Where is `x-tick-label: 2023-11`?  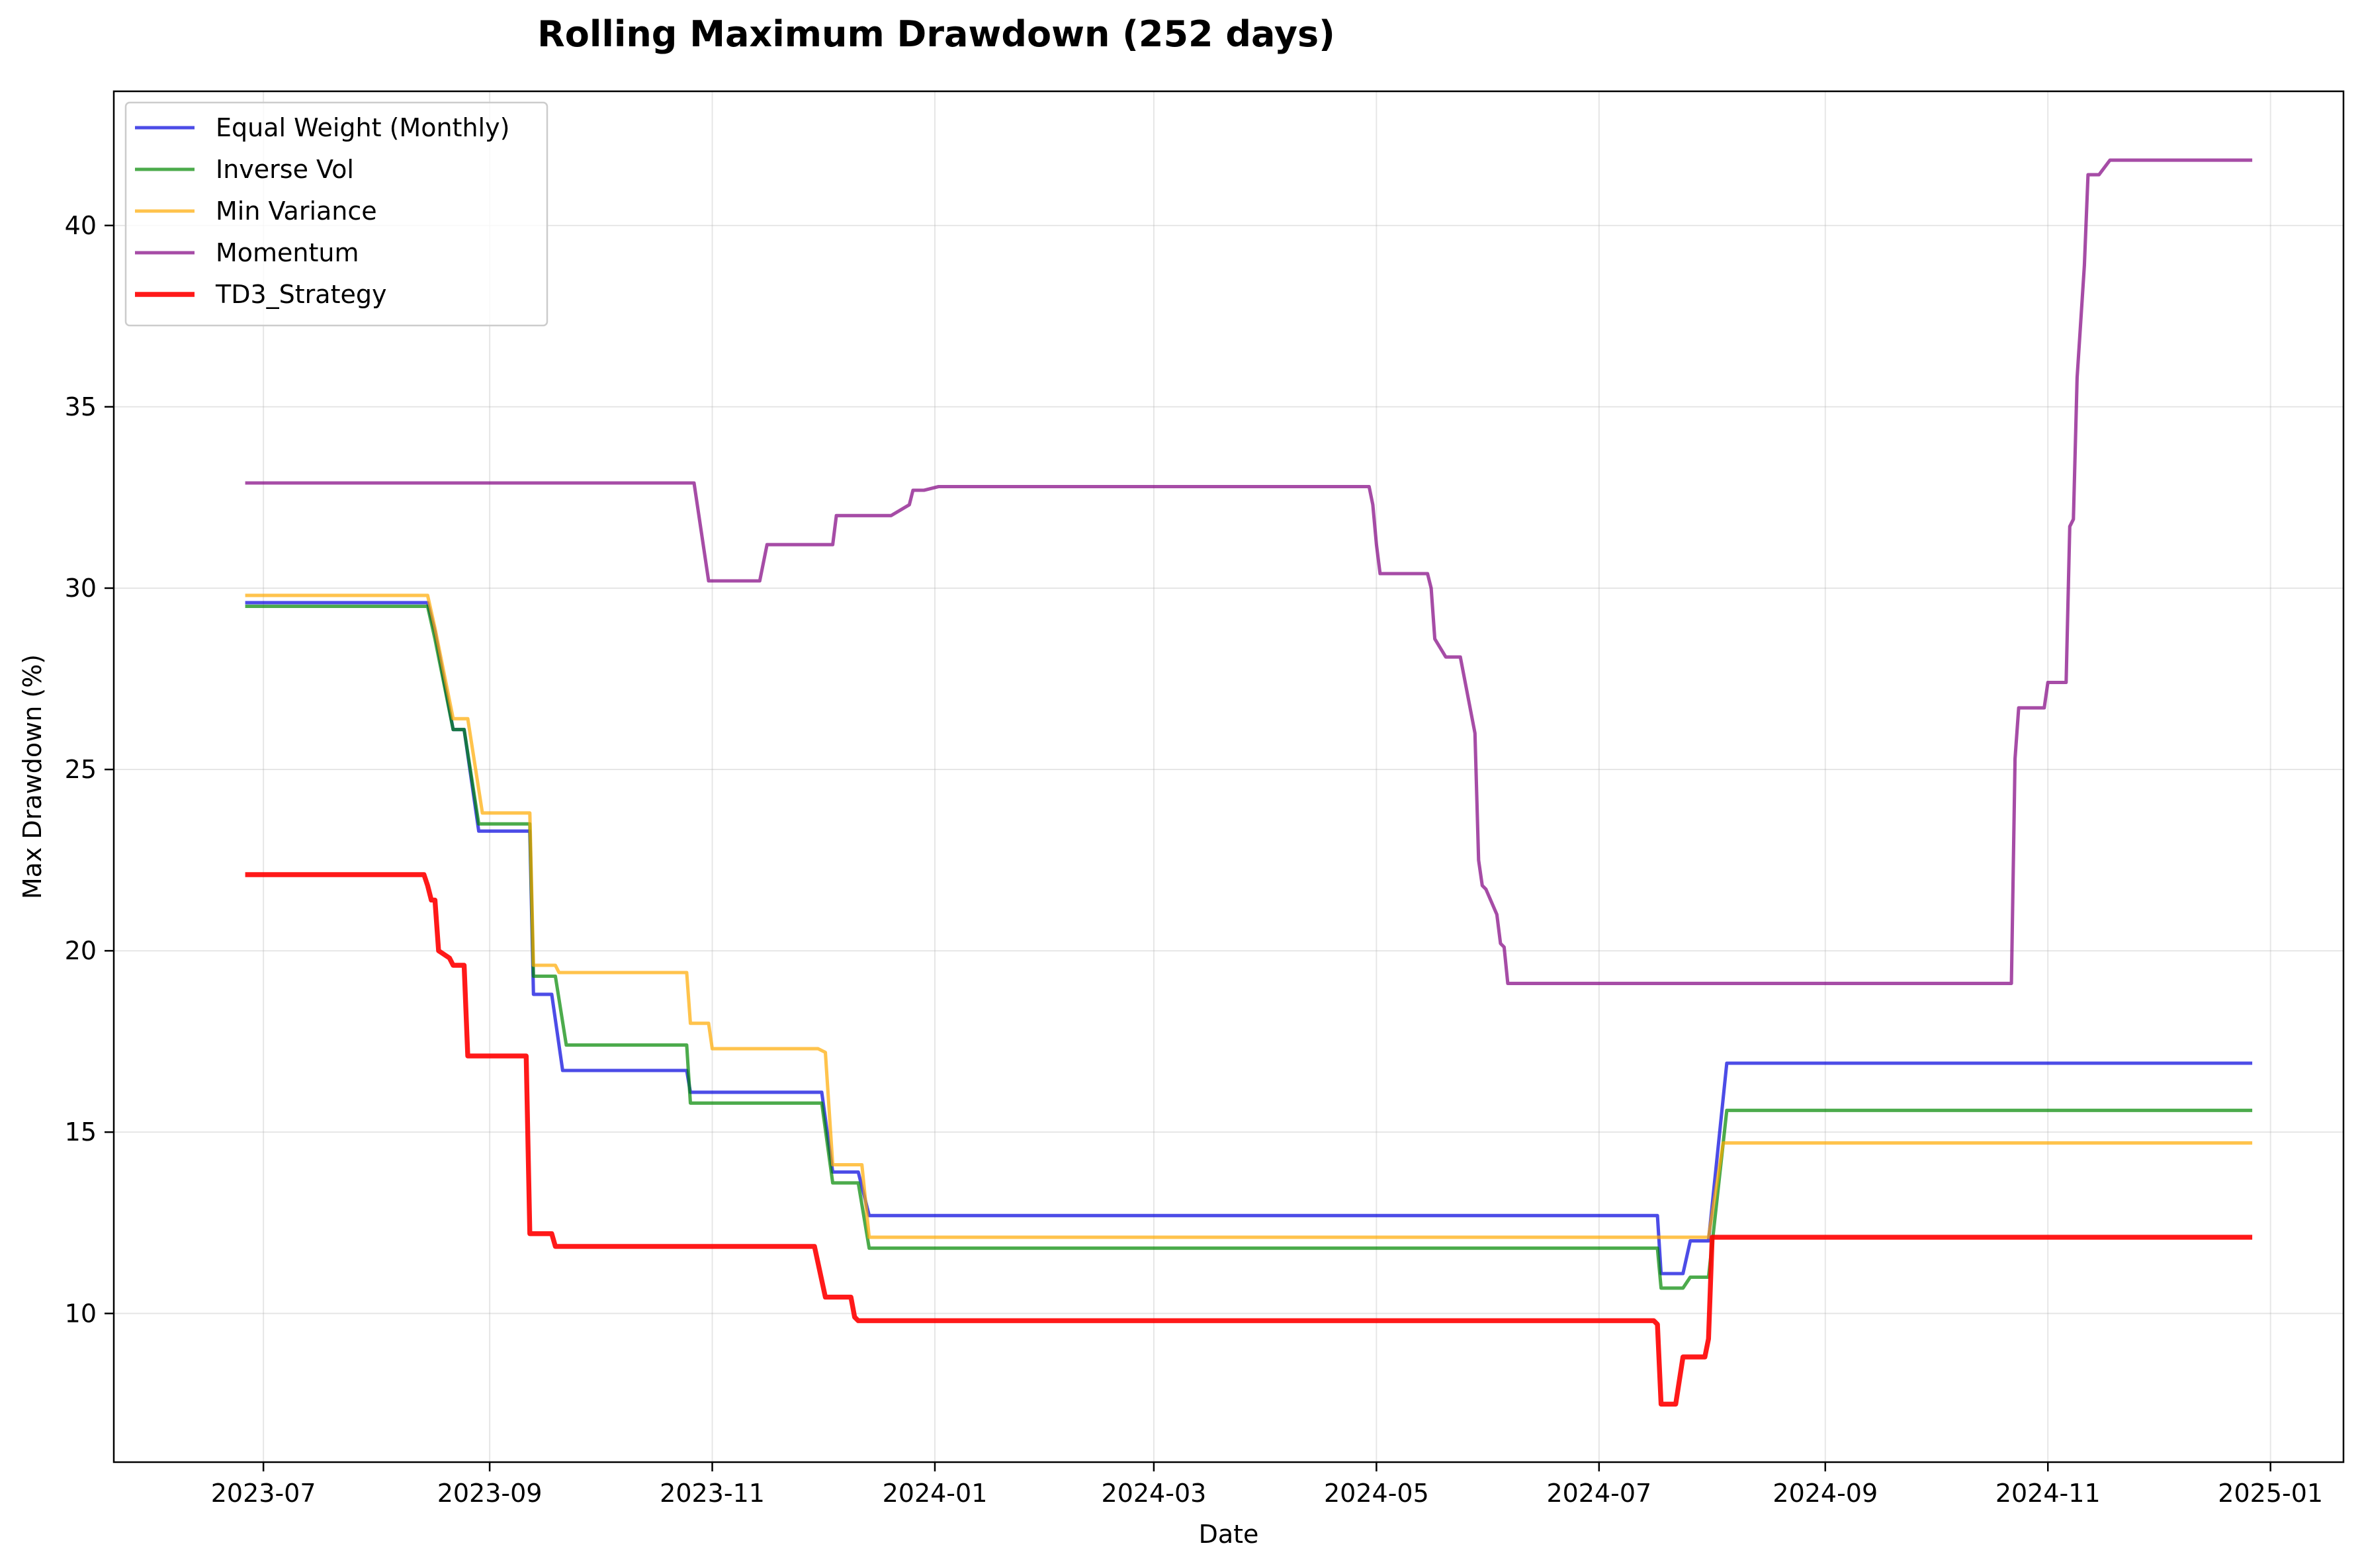 x-tick-label: 2023-11 is located at coordinates (712, 1494).